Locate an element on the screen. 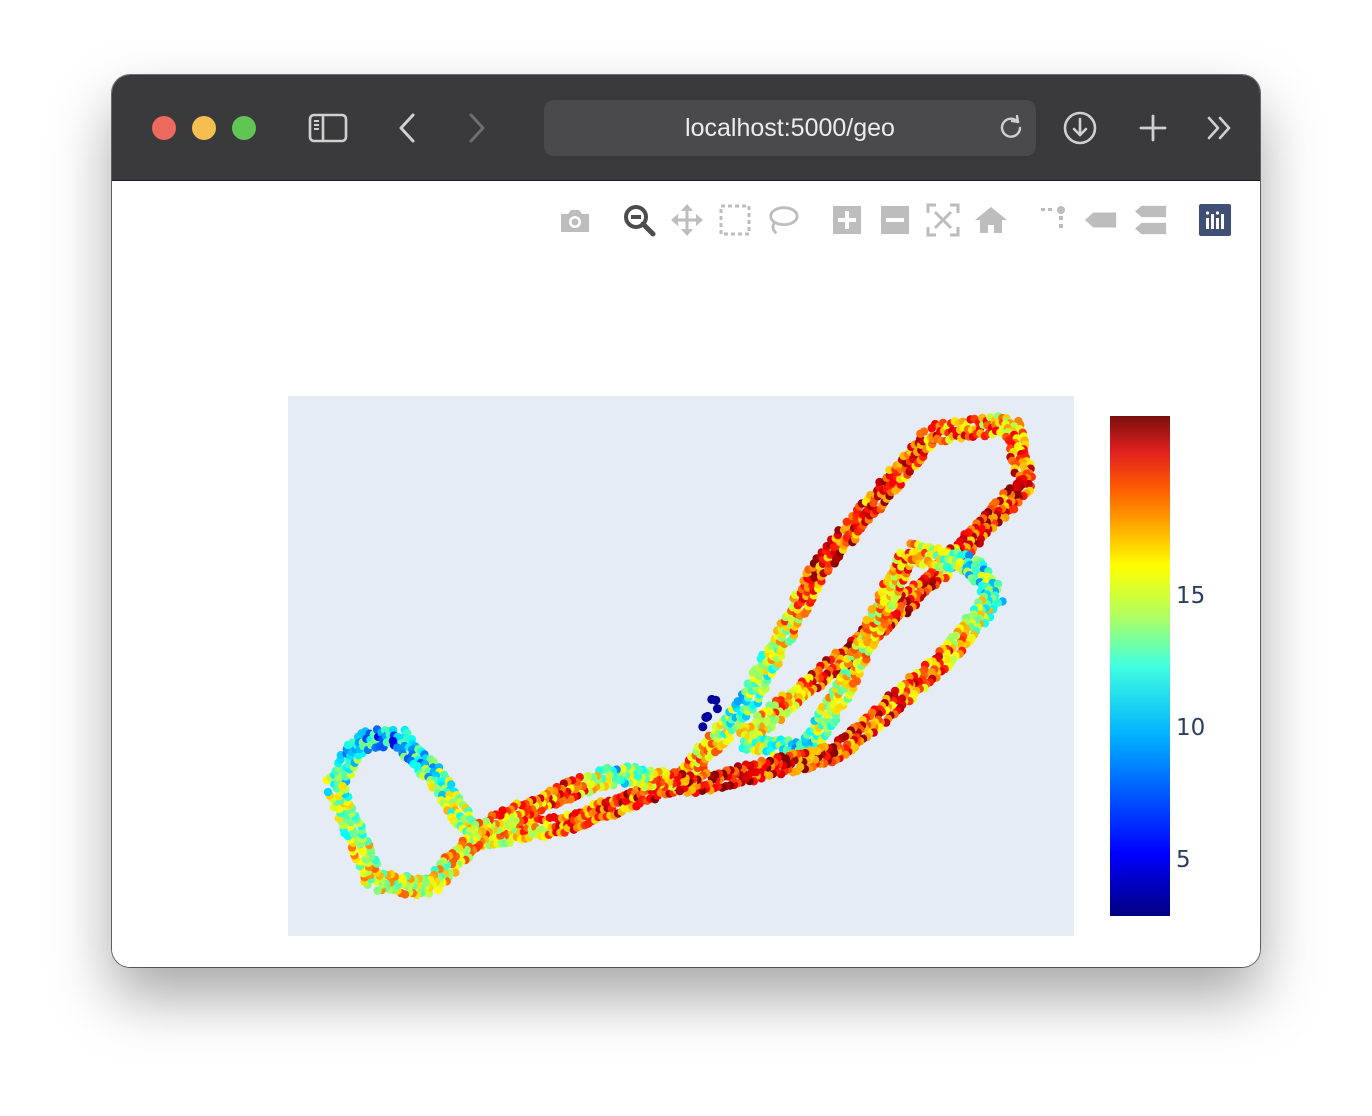 The width and height of the screenshot is (1372, 1116). address-bar: localhost:5000/geo is located at coordinates (790, 128).